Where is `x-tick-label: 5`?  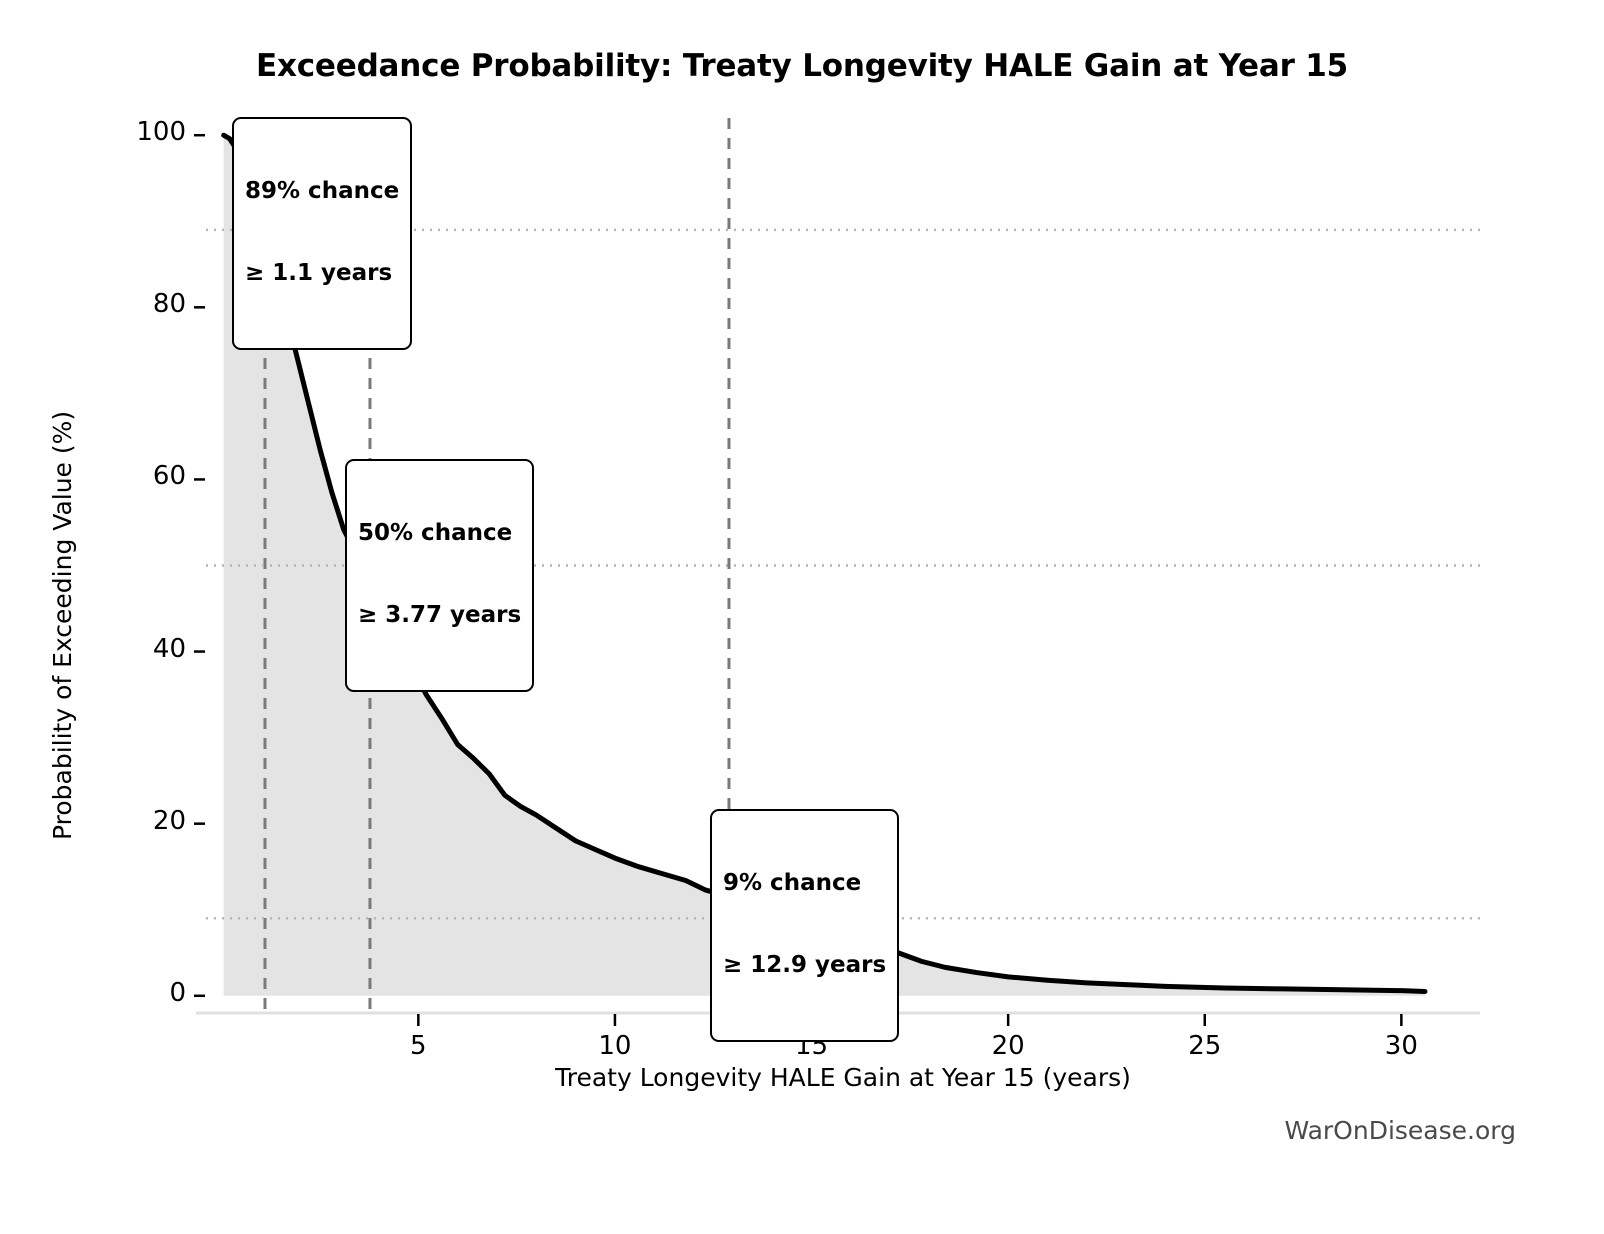 x-tick-label: 5 is located at coordinates (418, 1046).